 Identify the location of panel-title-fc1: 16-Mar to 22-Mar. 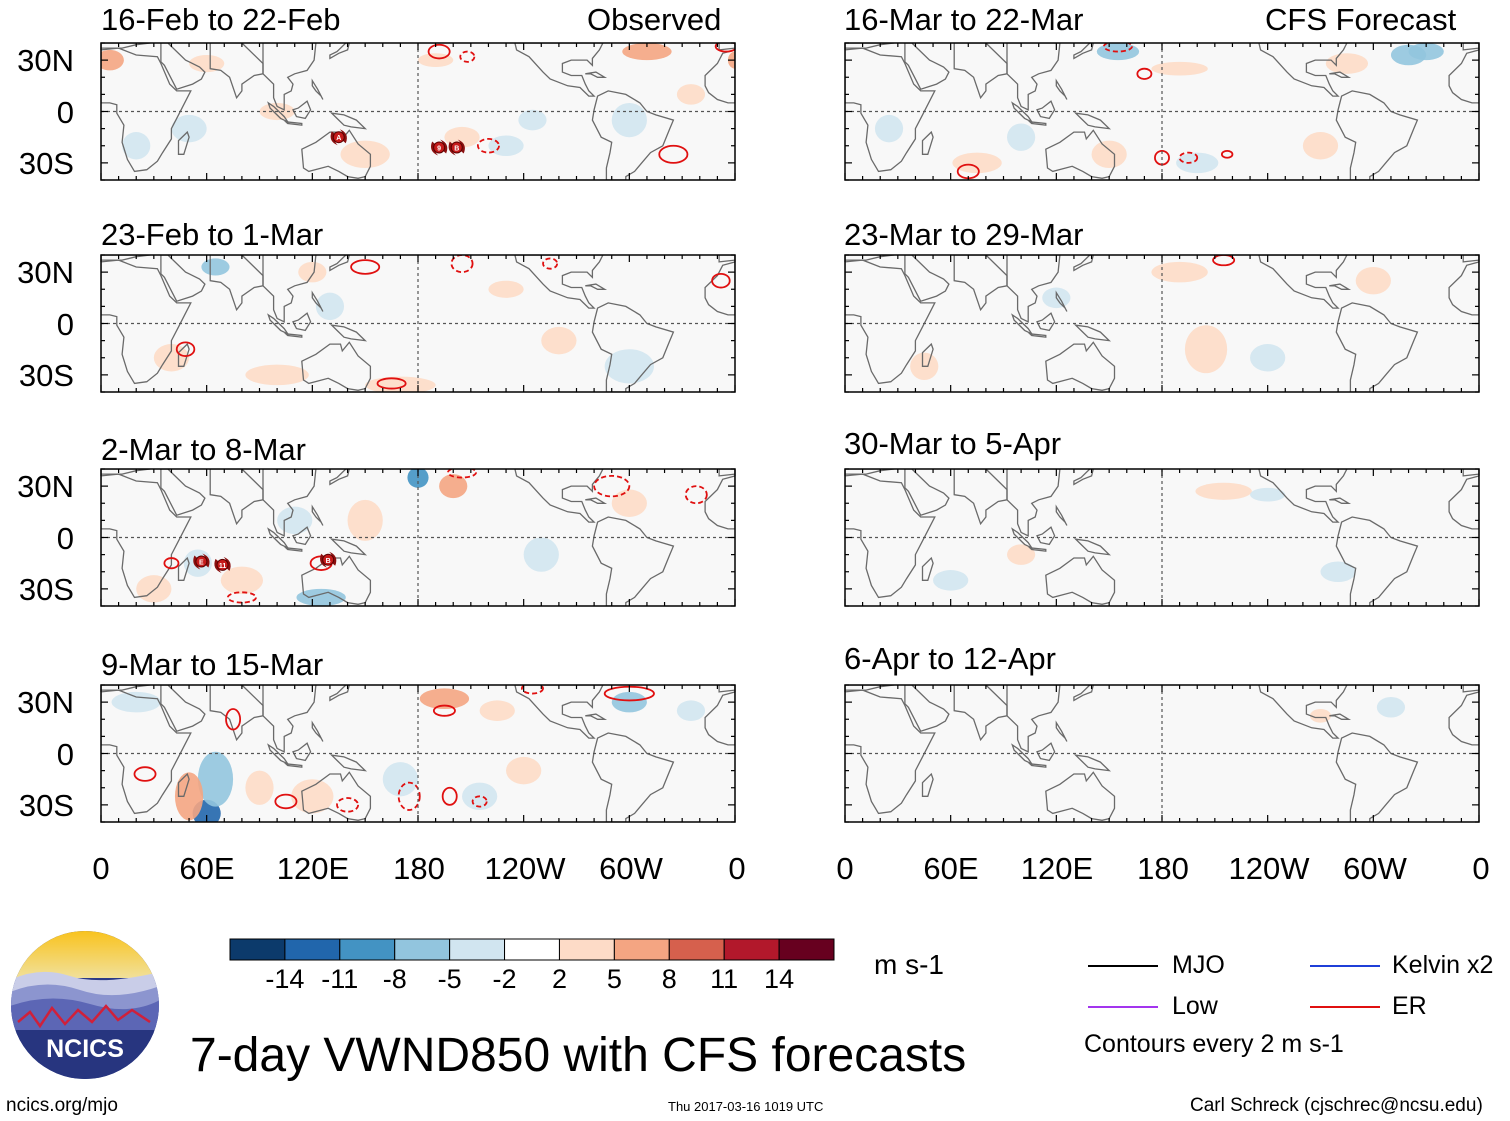
(964, 19).